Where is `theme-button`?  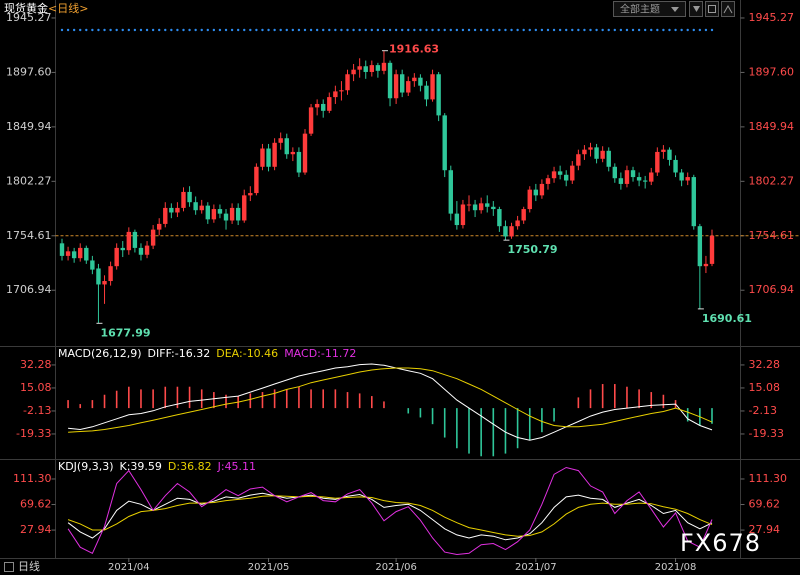 theme-button is located at coordinates (649, 9).